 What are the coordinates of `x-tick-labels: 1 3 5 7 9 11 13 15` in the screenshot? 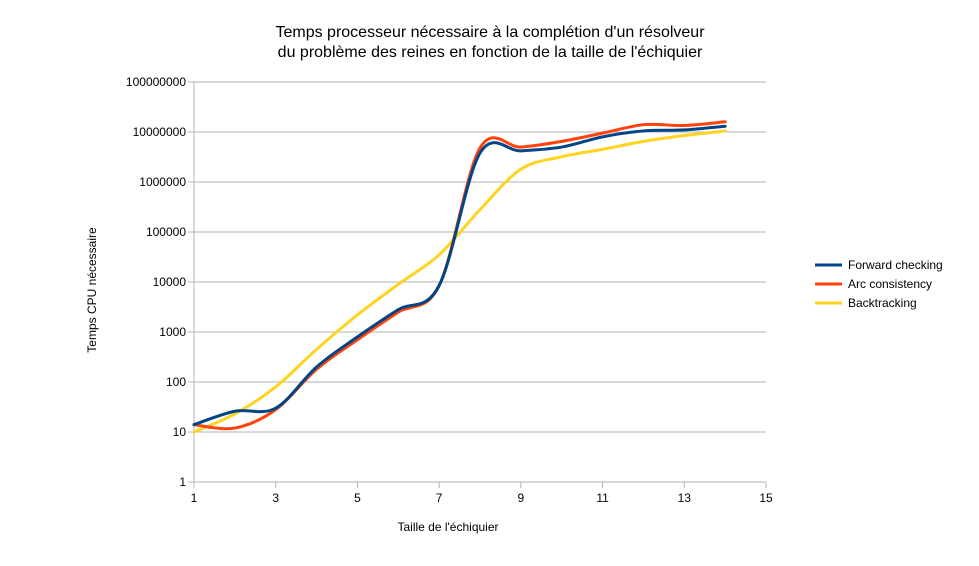 It's located at (482, 493).